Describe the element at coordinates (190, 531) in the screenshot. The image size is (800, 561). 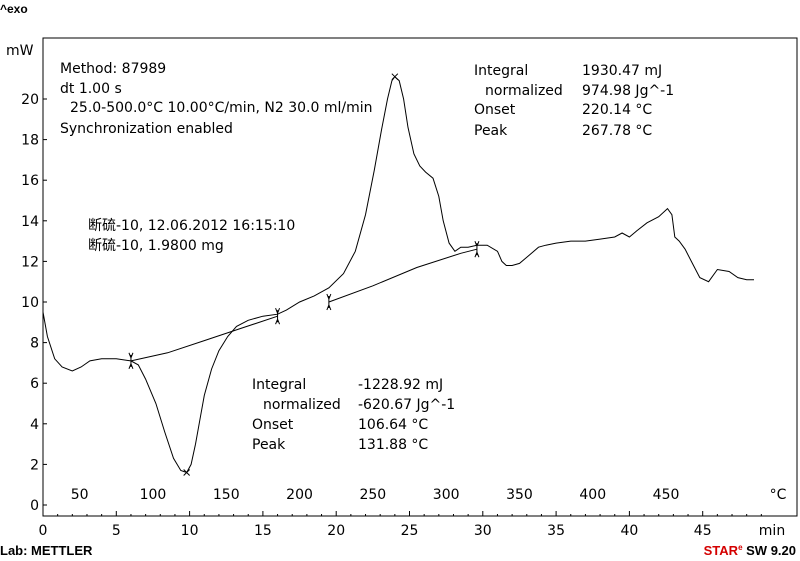
I see `time-tick-label: 10` at that location.